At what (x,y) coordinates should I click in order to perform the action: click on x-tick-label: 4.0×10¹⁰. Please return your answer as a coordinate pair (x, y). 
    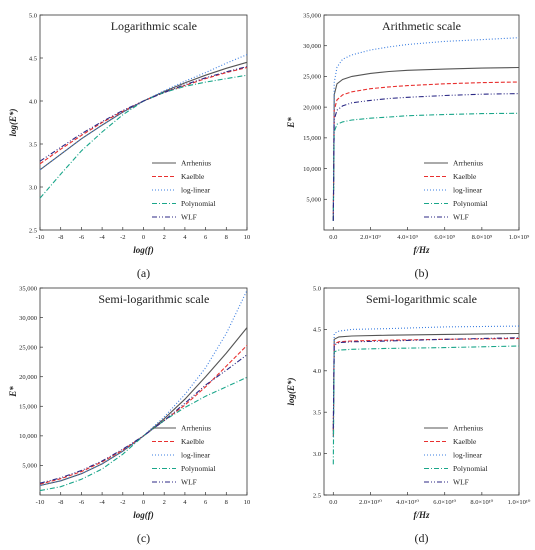
    Looking at the image, I should click on (407, 502).